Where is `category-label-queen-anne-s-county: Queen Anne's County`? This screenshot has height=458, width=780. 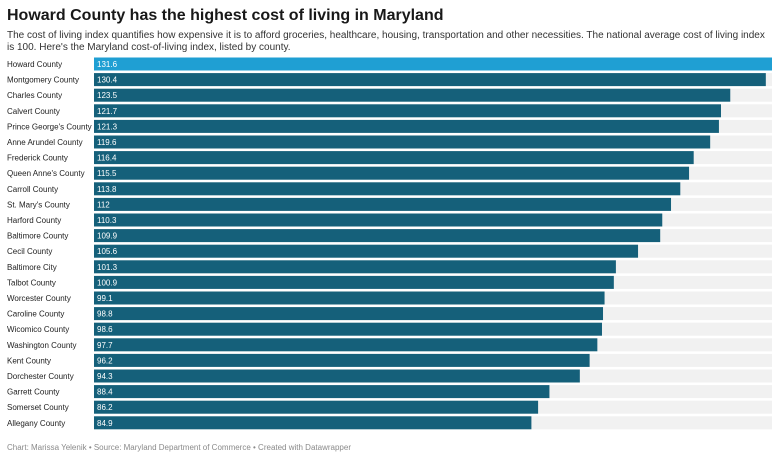 category-label-queen-anne-s-county: Queen Anne's County is located at coordinates (46, 173).